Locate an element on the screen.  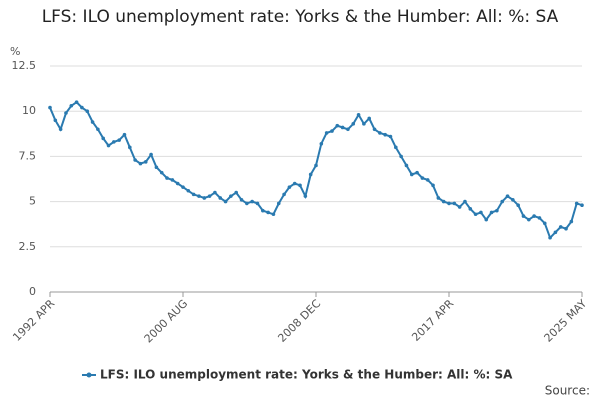
y-tick-label: 0 is located at coordinates (32, 291).